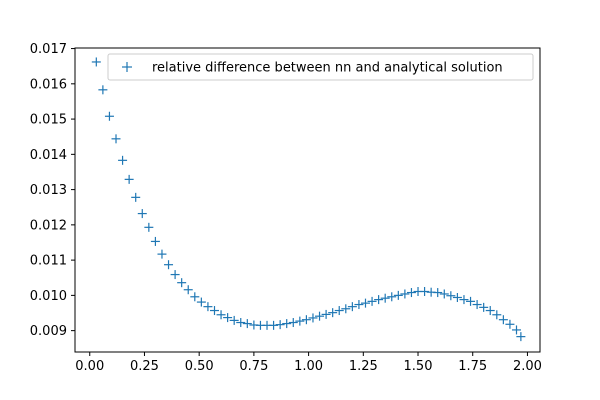  What do you see at coordinates (253, 366) in the screenshot?
I see `x-tick-label: 0.75` at bounding box center [253, 366].